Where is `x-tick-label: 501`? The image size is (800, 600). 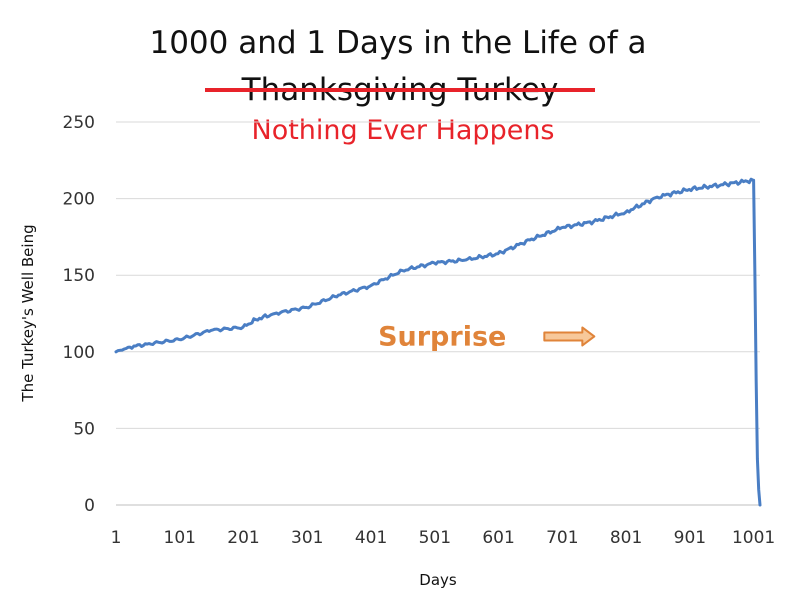 x-tick-label: 501 is located at coordinates (435, 538).